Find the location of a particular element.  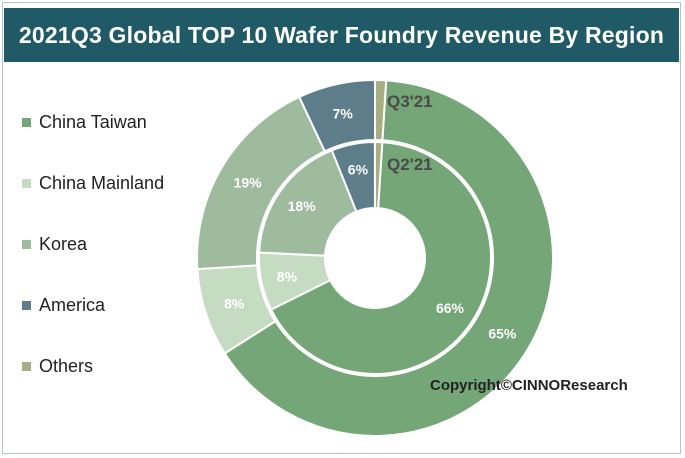

copyright-text: Copyright©CINNOResearch is located at coordinates (529, 385).